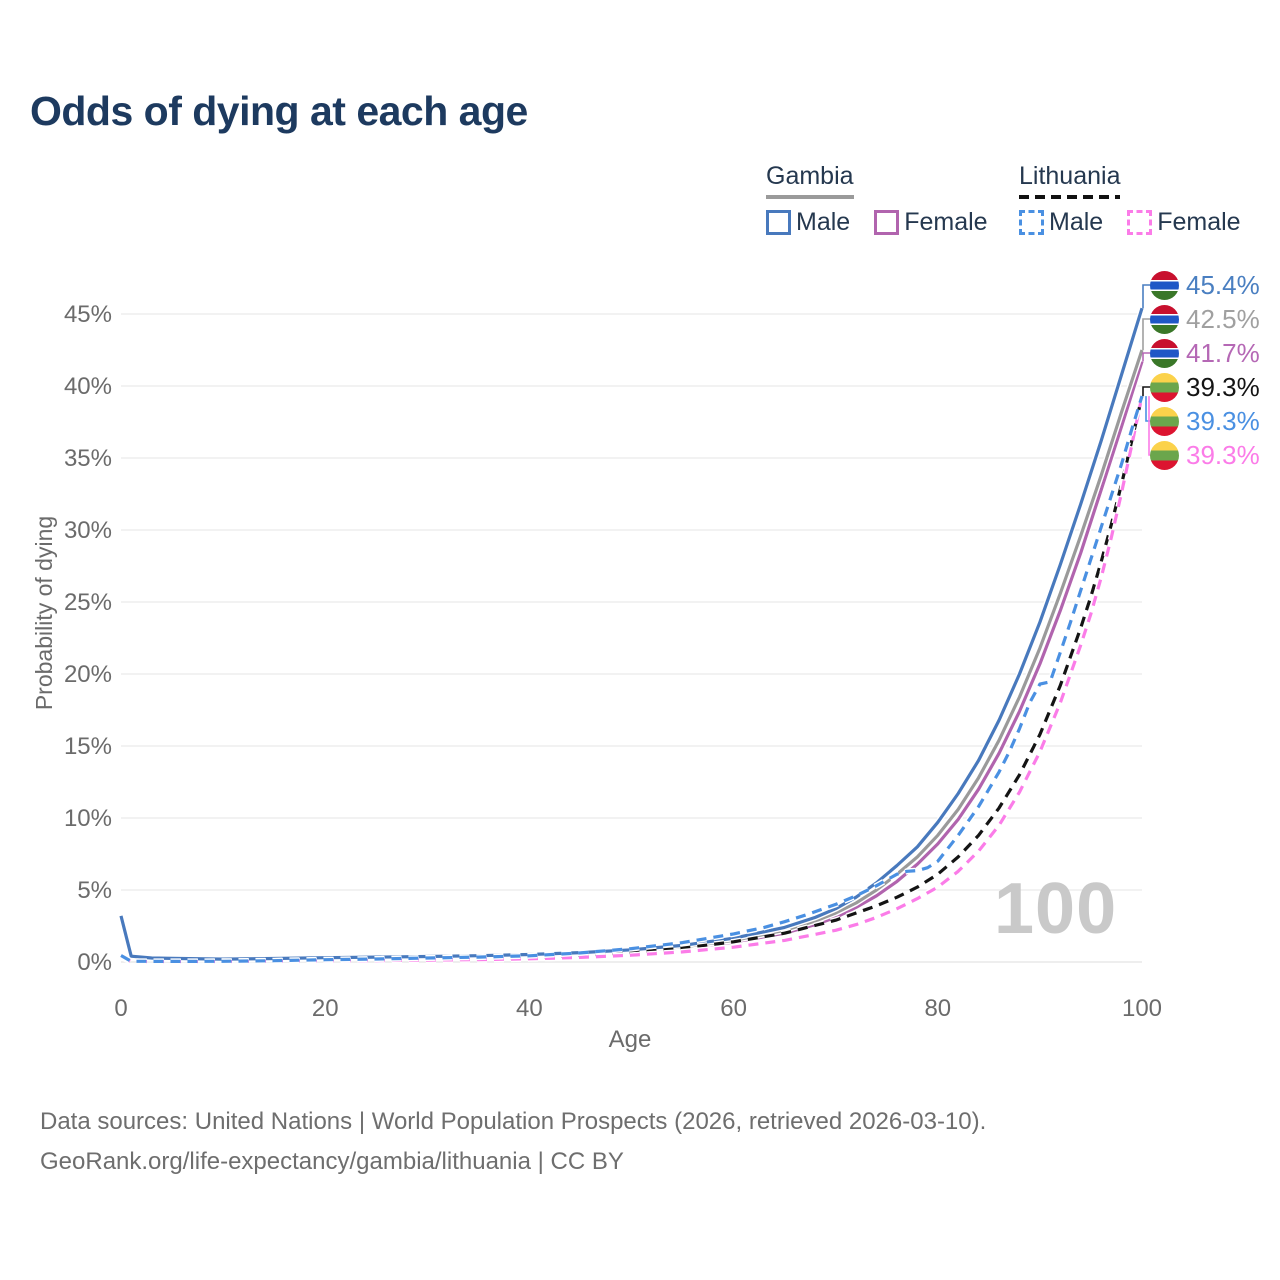  I want to click on y-tick-label: 15%, so click(88, 746).